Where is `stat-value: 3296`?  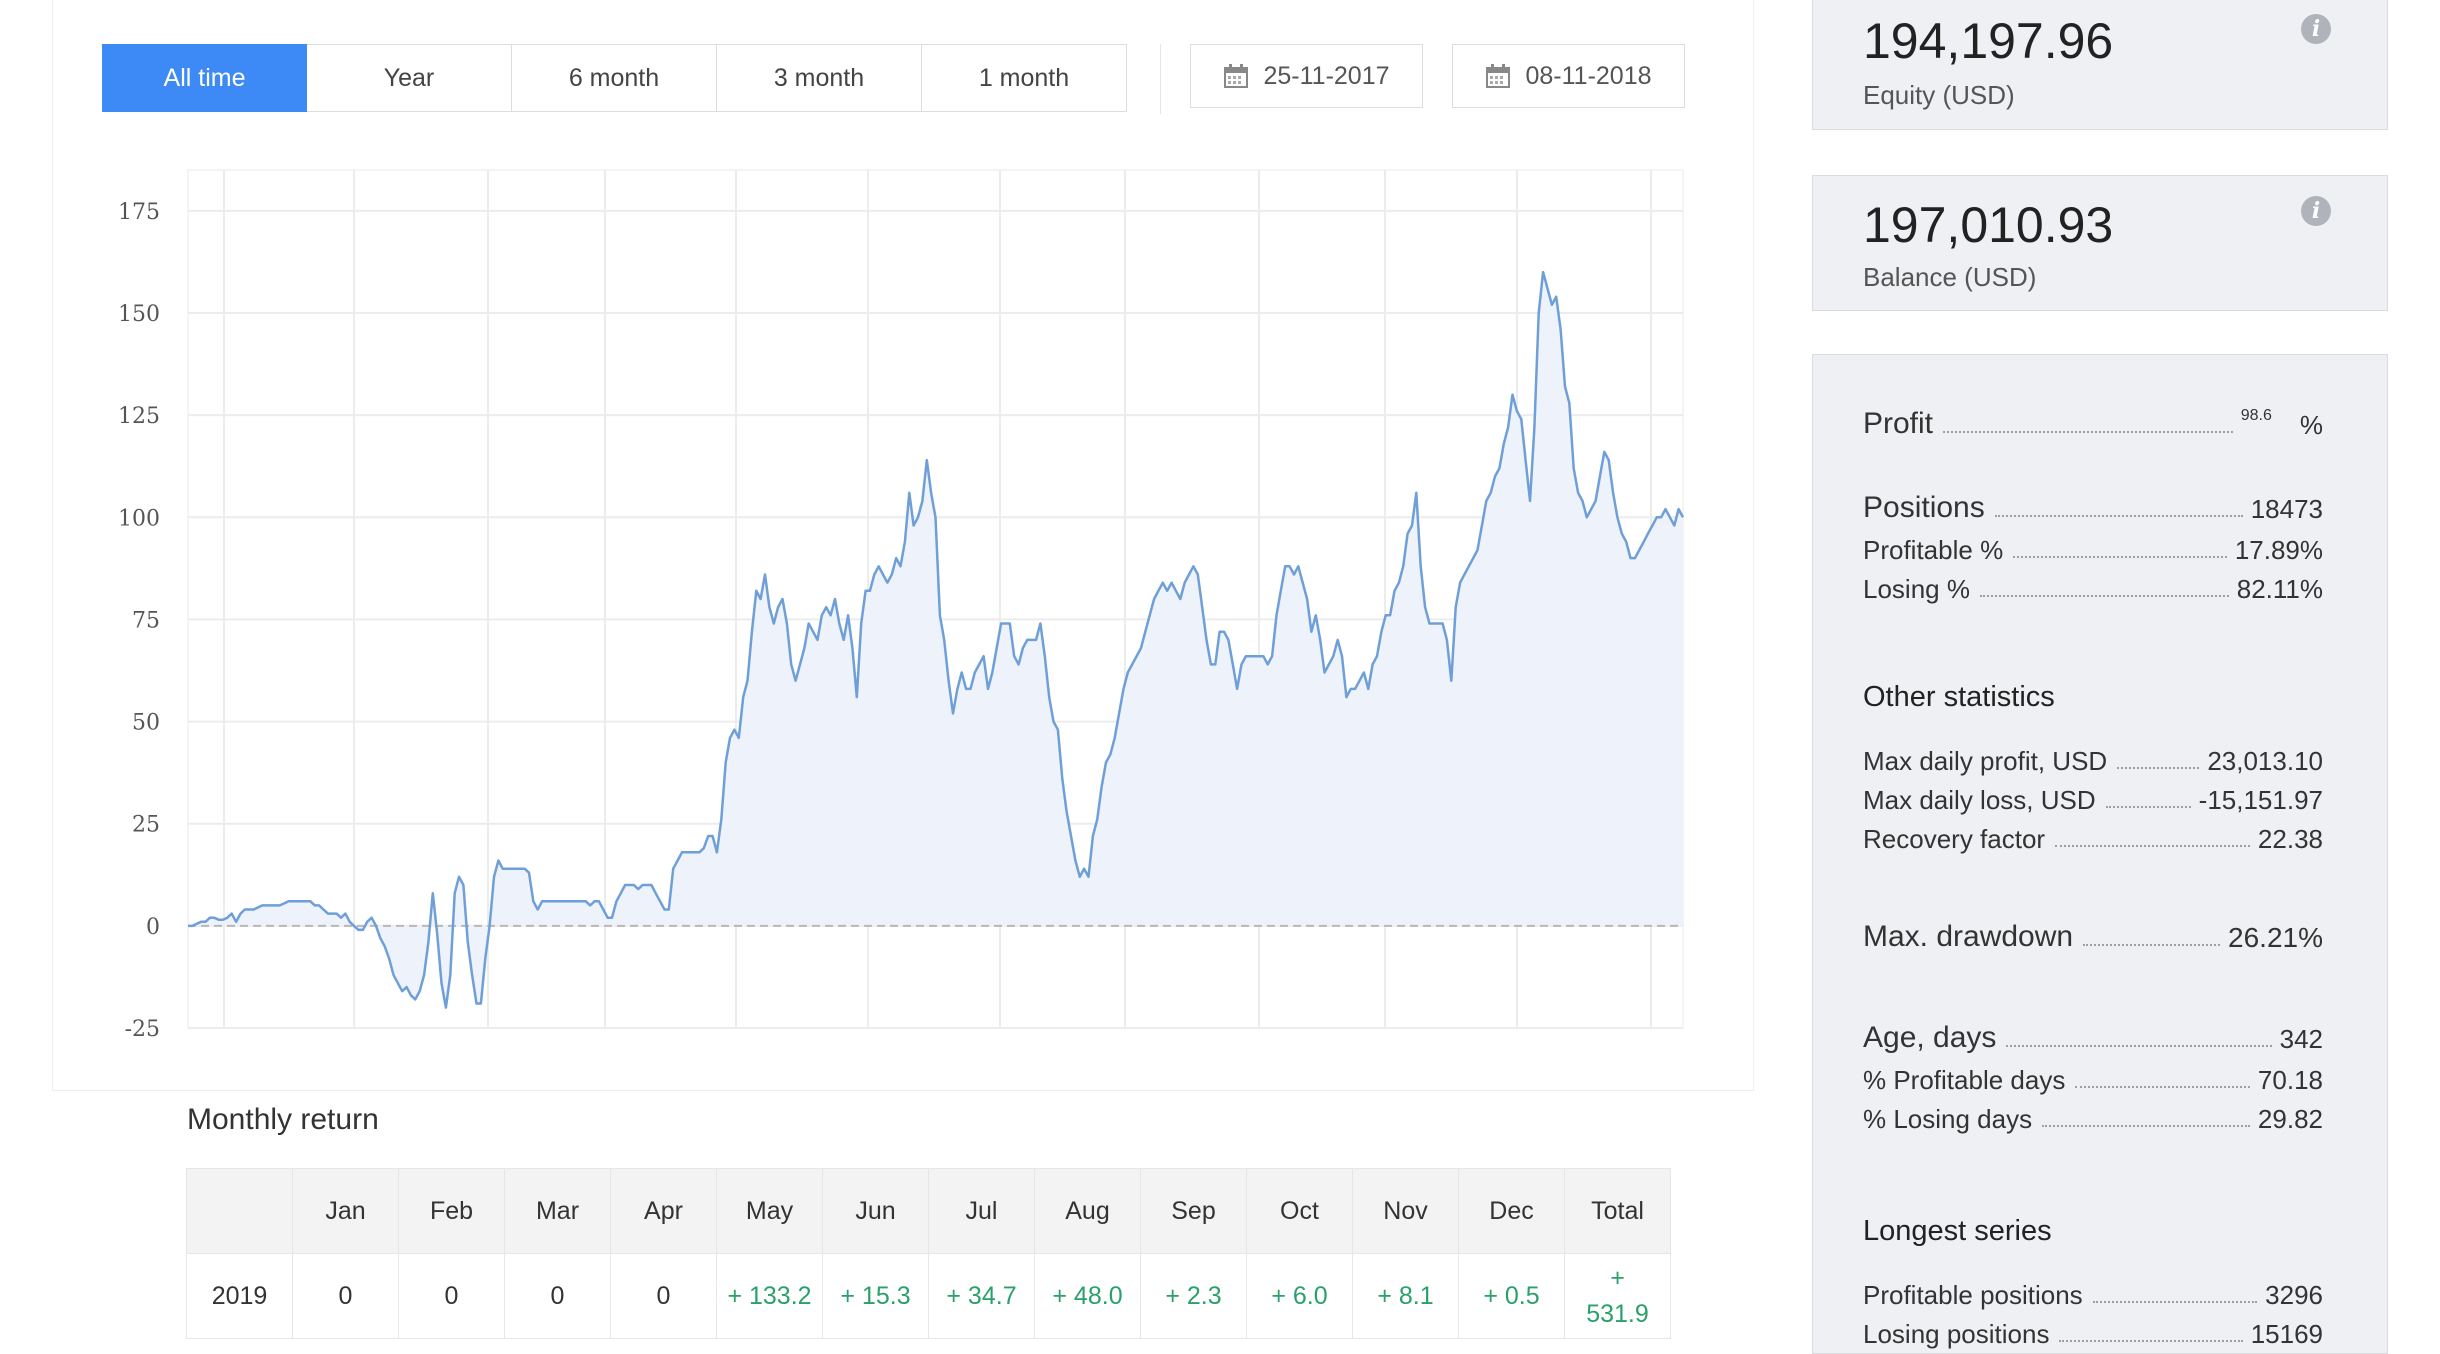
stat-value: 3296 is located at coordinates (2294, 1295).